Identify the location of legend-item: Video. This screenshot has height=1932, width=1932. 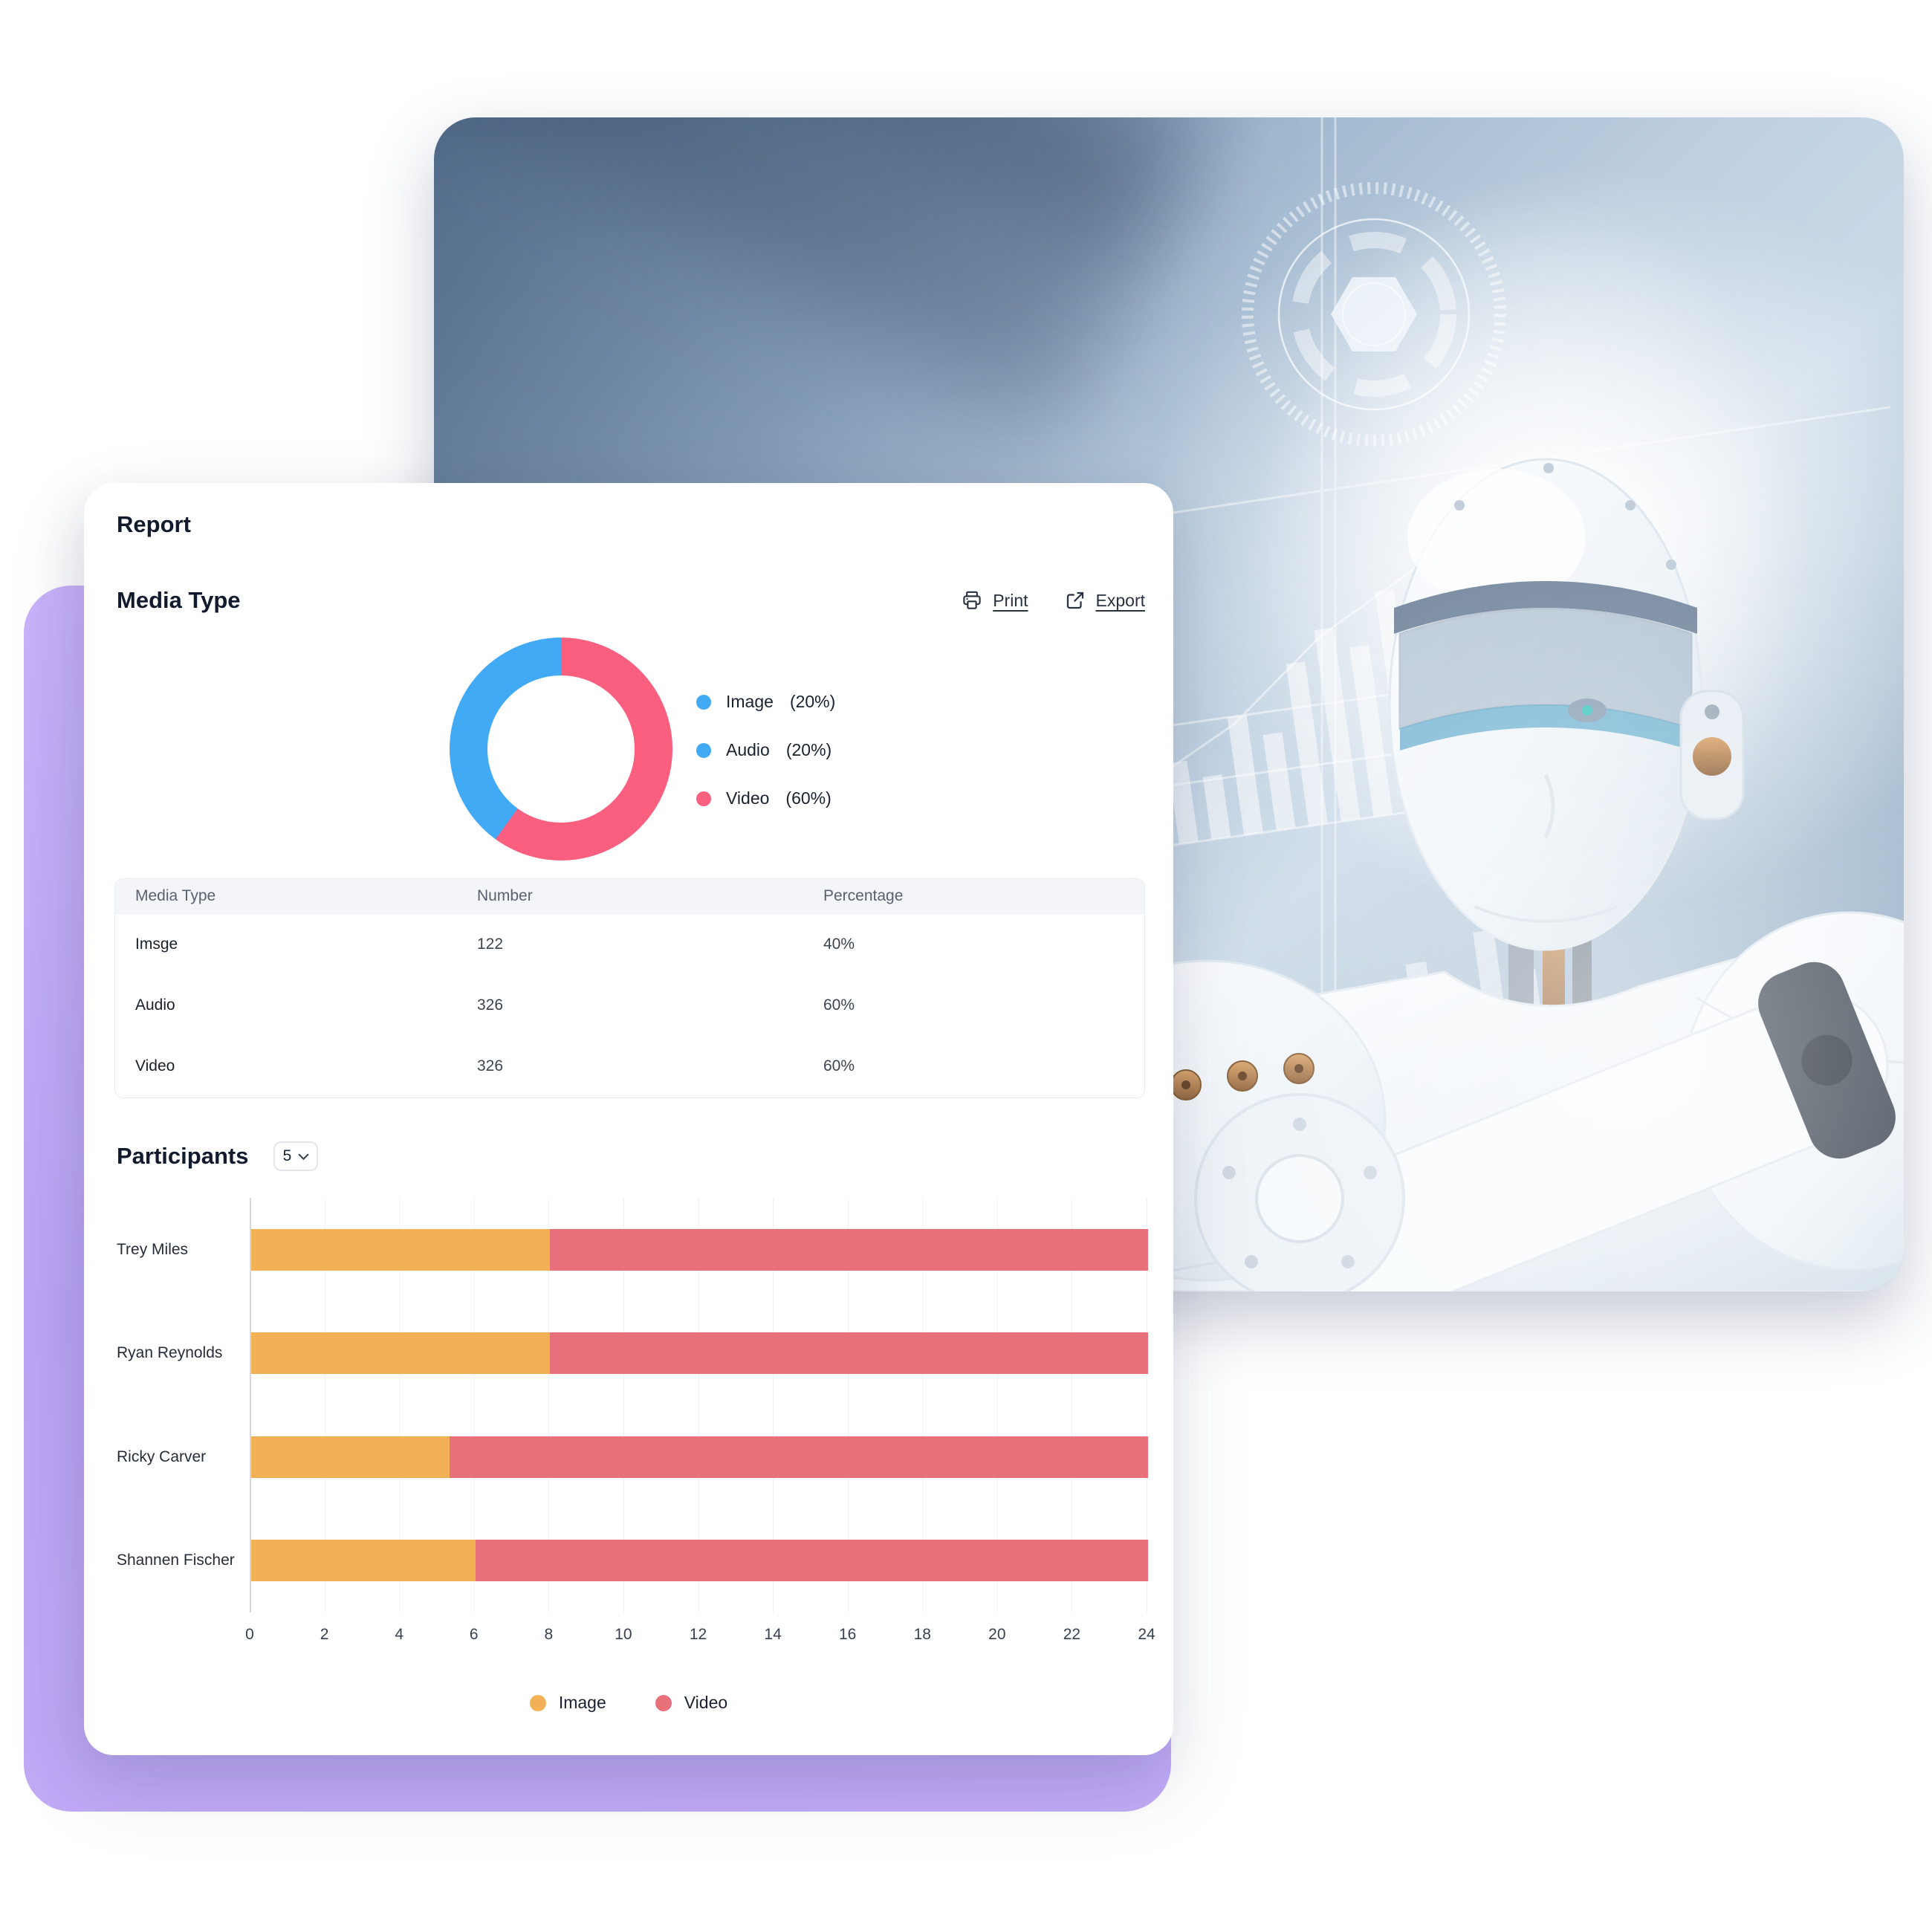
(691, 1703).